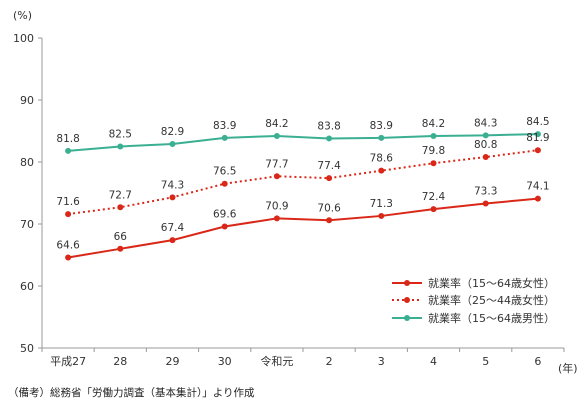 Image resolution: width=586 pixels, height=411 pixels. I want to click on data-label: 77.7, so click(276, 164).